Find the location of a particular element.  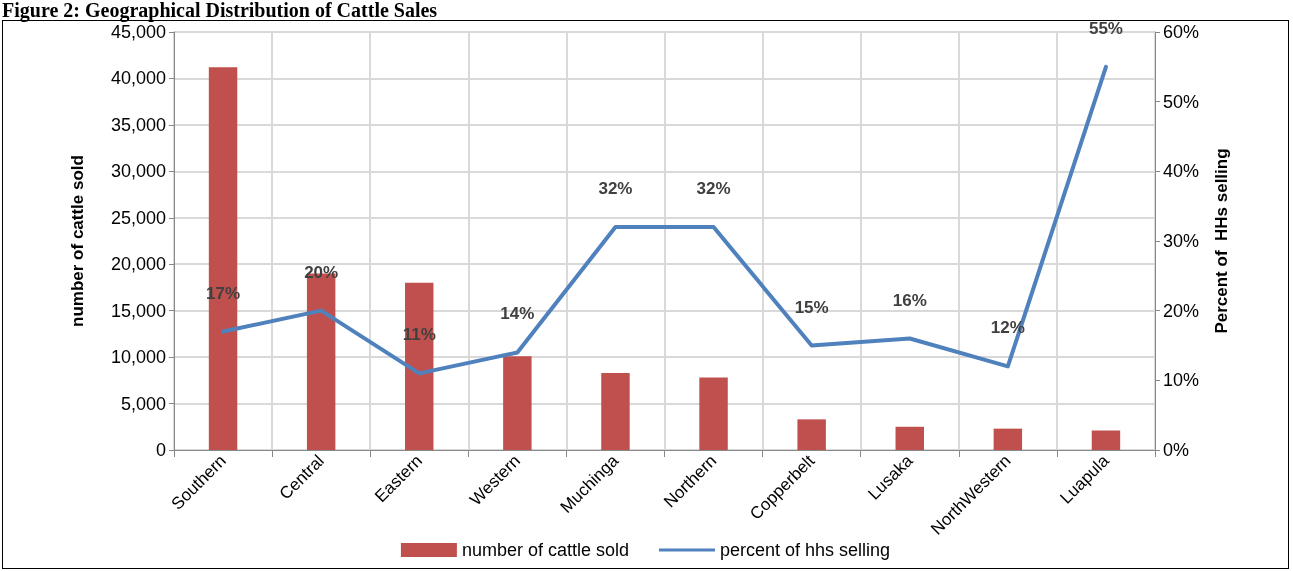

data-label: 15% is located at coordinates (811, 307).